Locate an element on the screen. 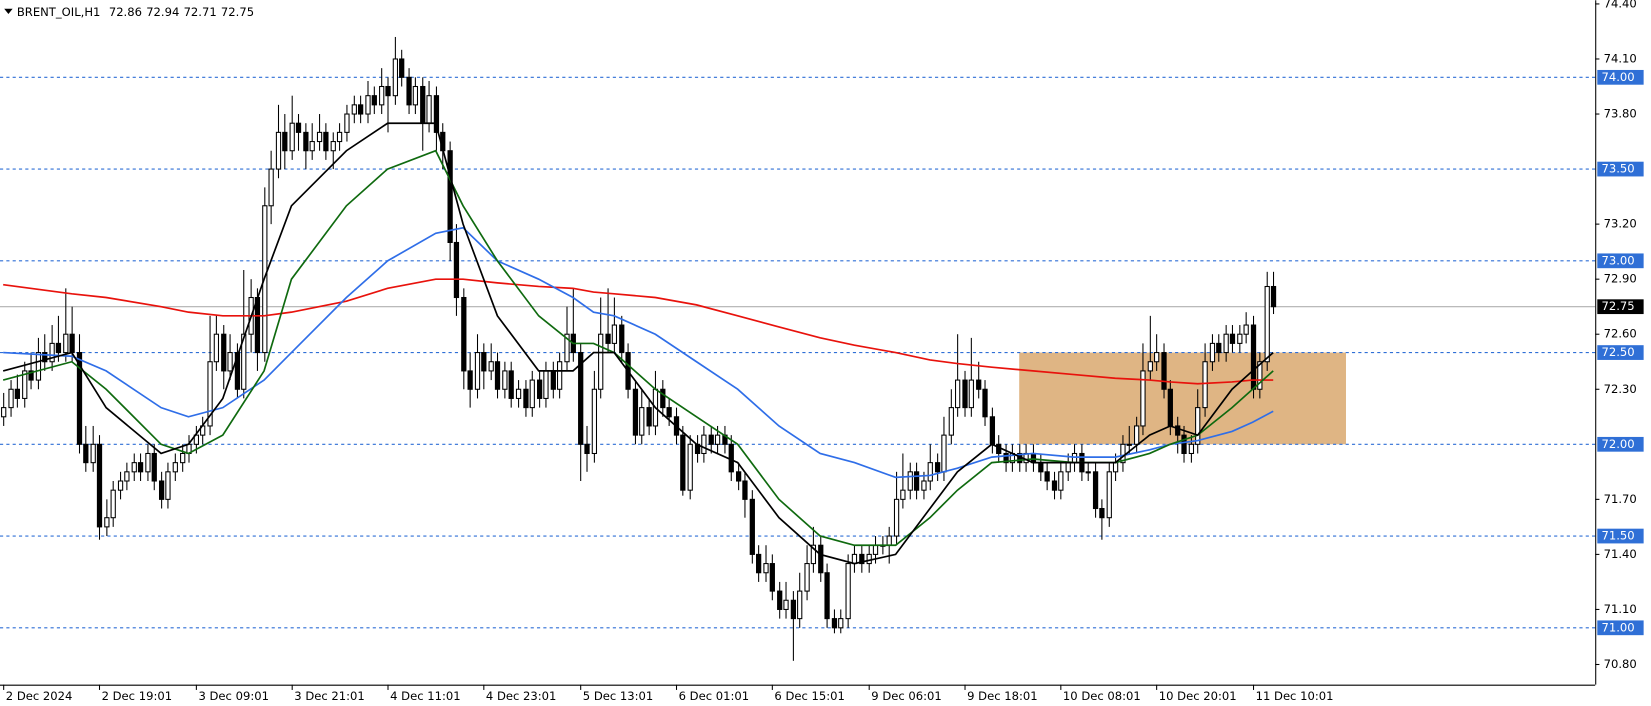 Image resolution: width=1651 pixels, height=706 pixels. header: BRENT_OIL,H1 72.86 72.94 72.71 72.75 is located at coordinates (135, 11).